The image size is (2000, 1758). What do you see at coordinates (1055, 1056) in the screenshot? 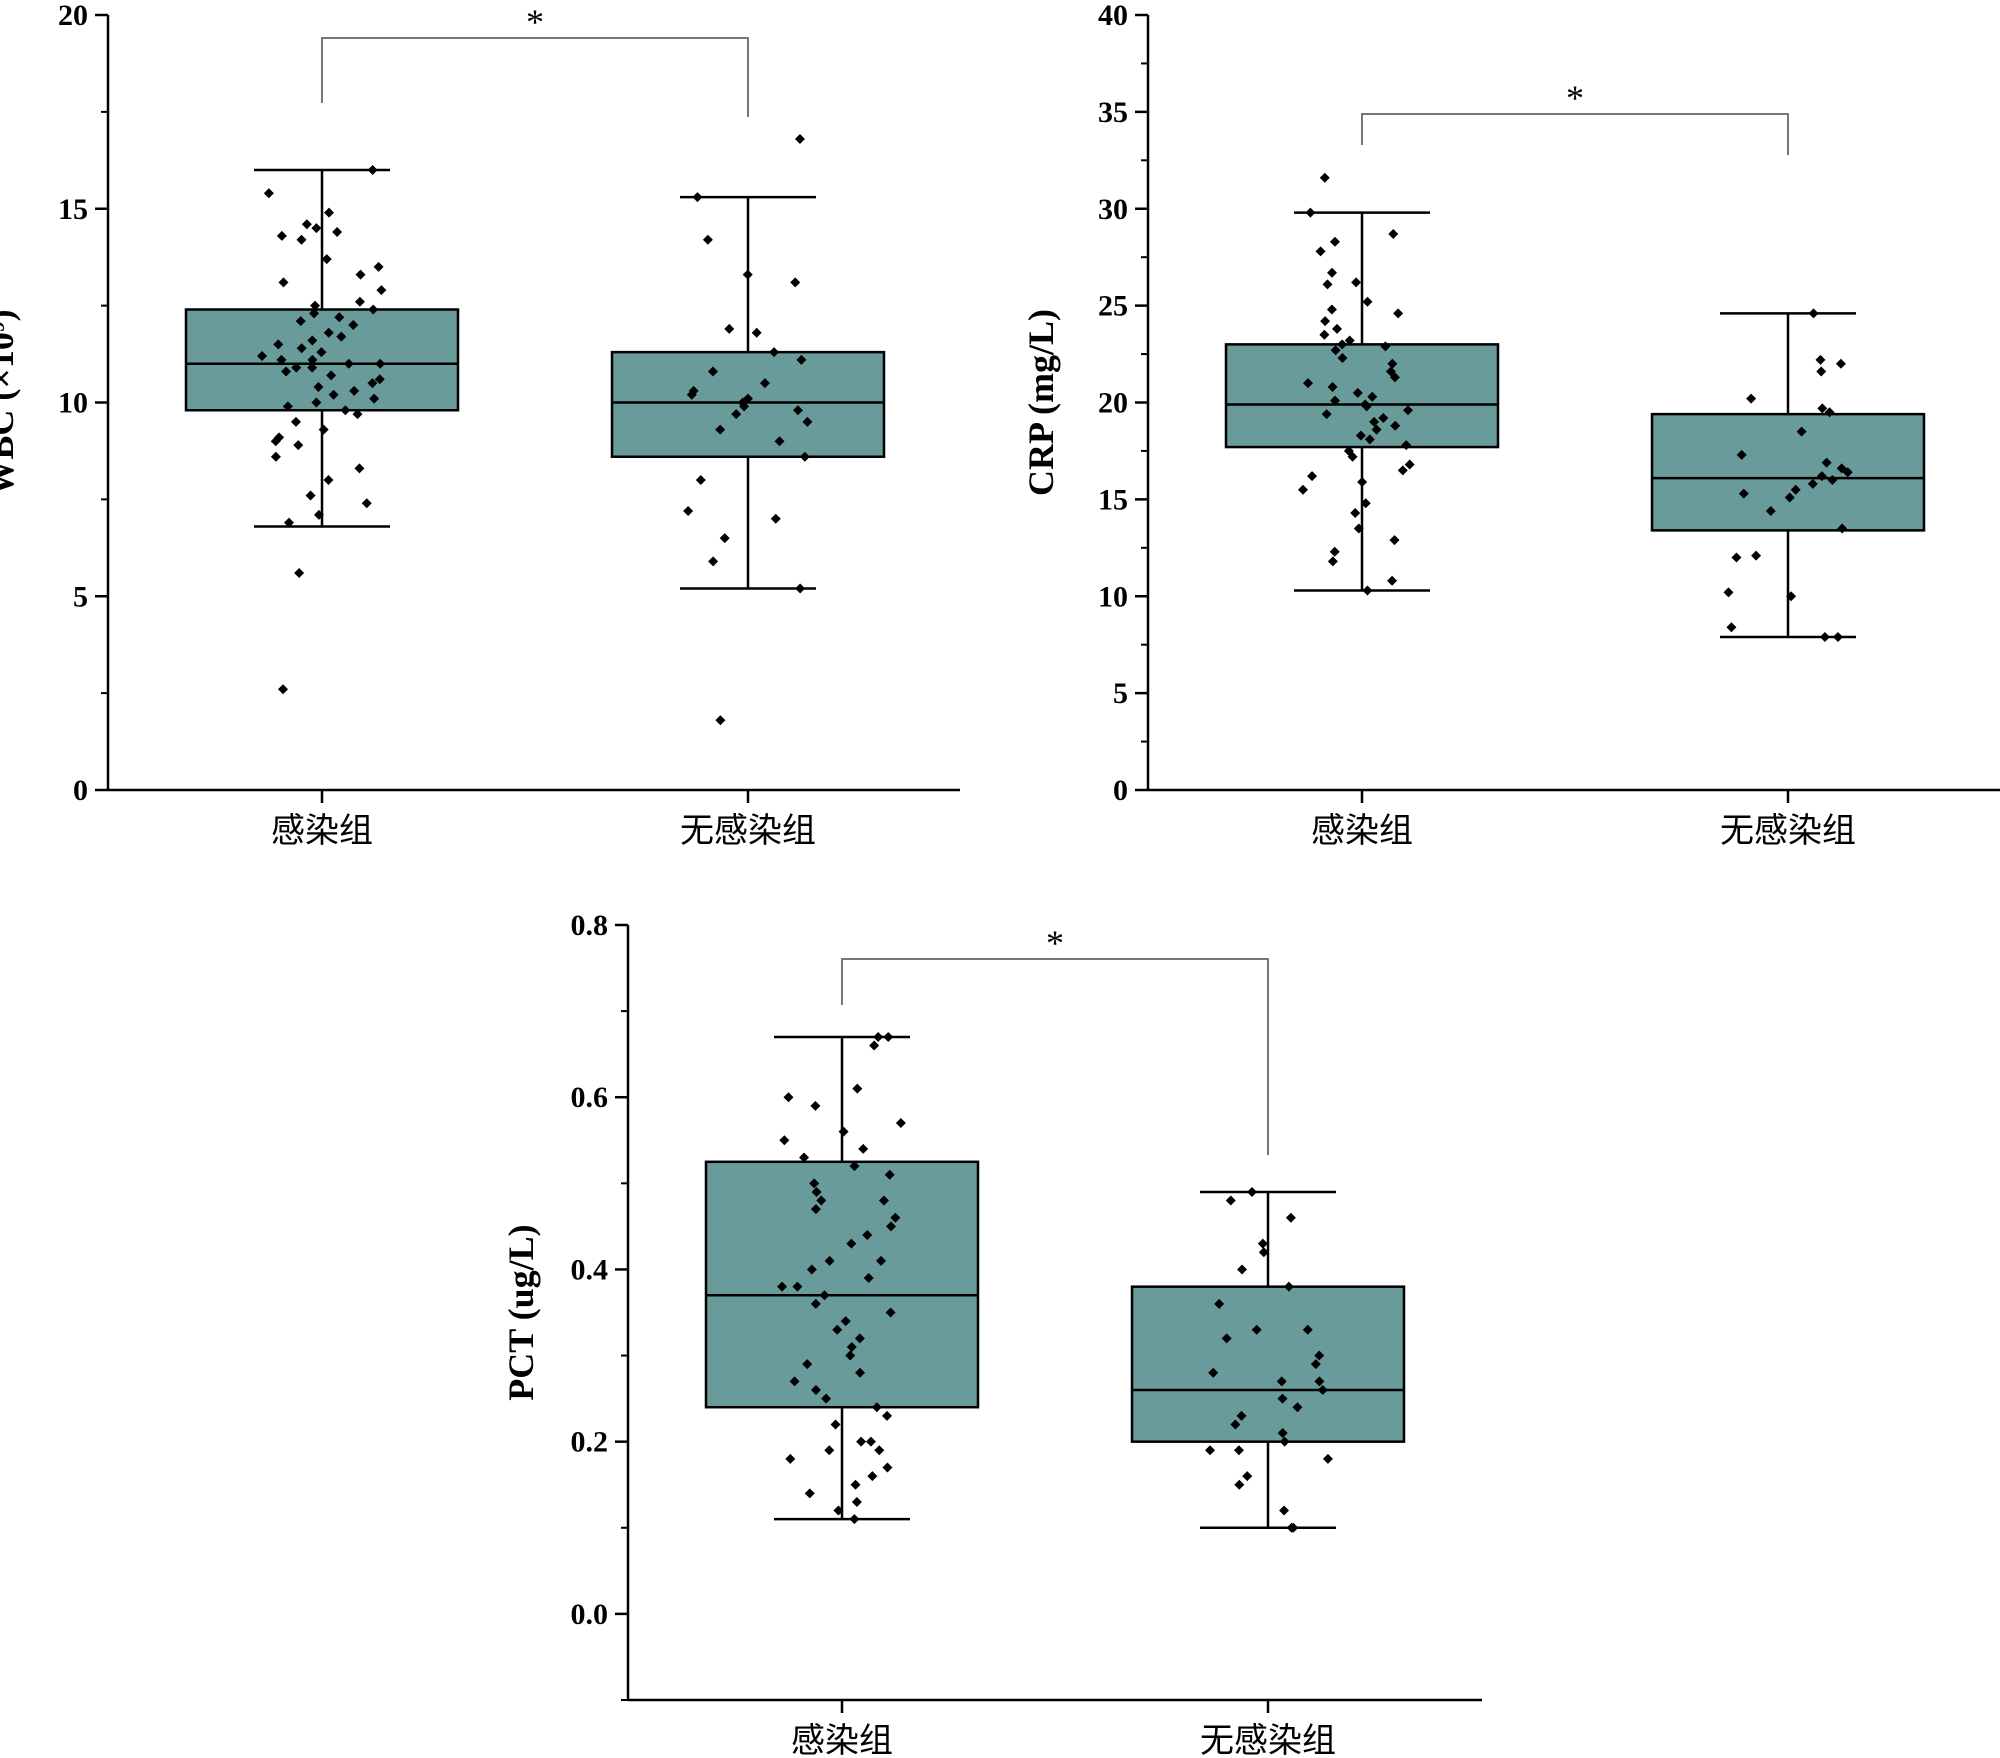
I see `significance-bracket` at bounding box center [1055, 1056].